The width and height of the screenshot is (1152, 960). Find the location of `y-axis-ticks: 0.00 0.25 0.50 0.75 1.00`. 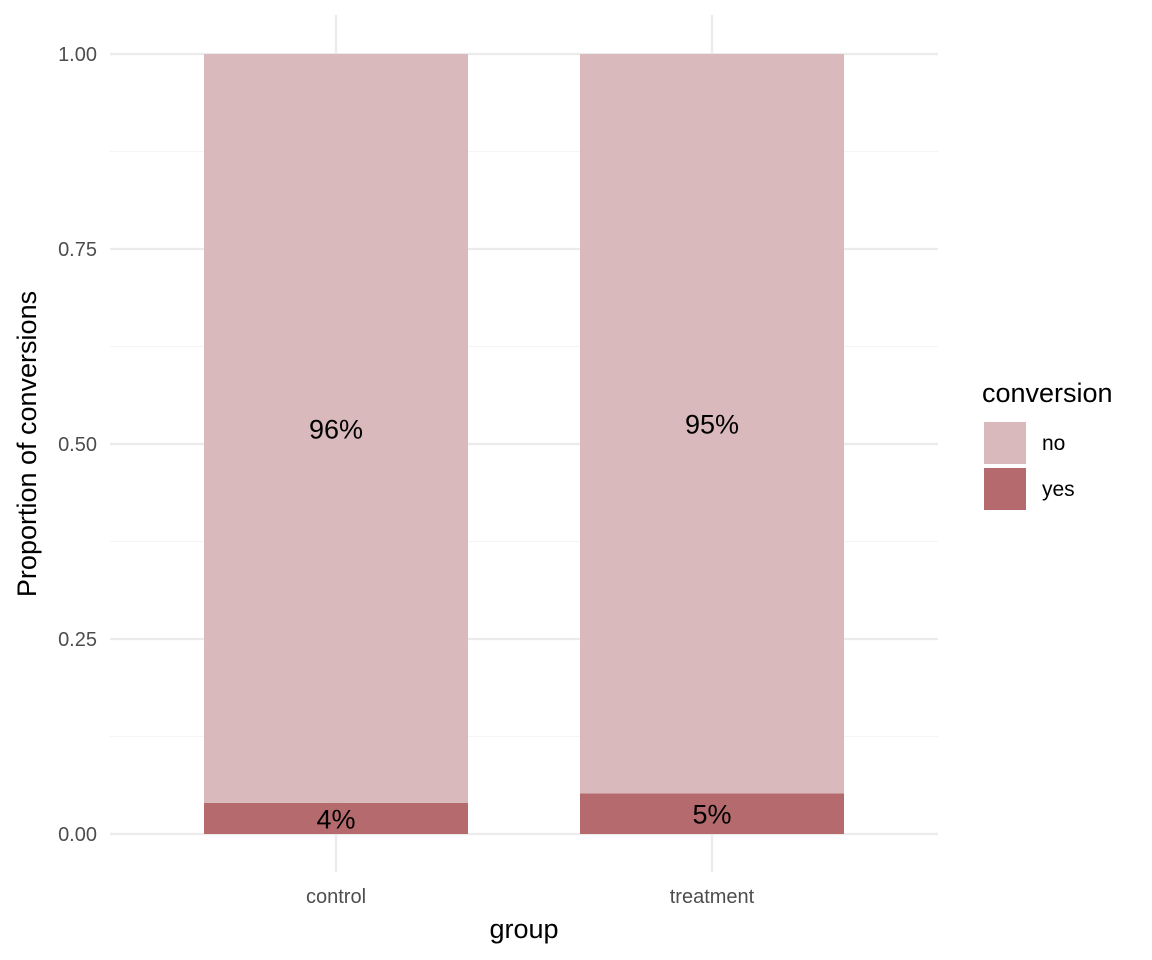

y-axis-ticks: 0.00 0.25 0.50 0.75 1.00 is located at coordinates (77, 445).